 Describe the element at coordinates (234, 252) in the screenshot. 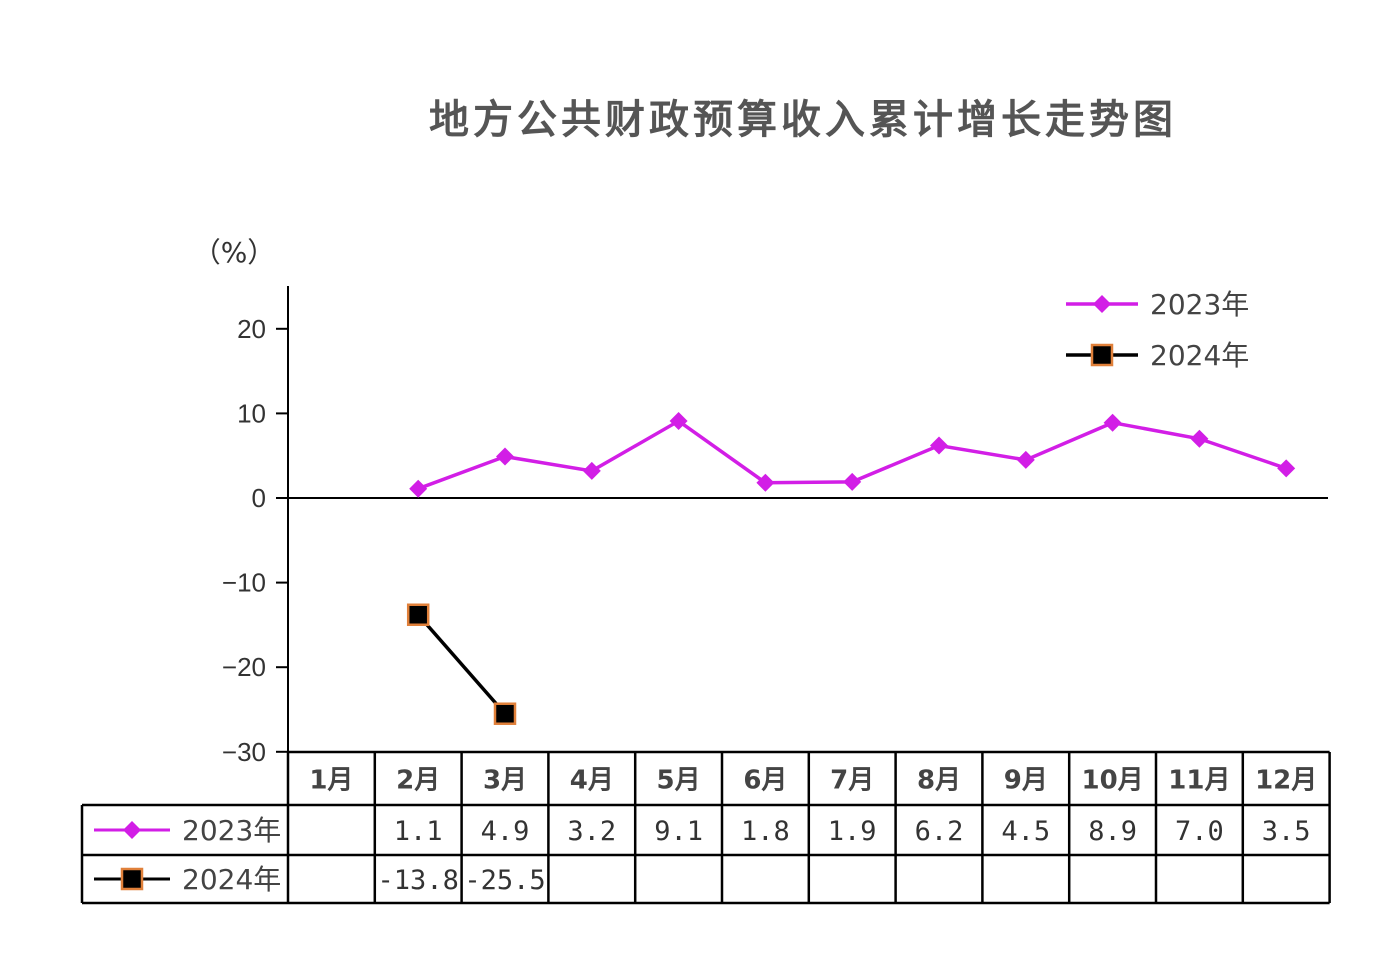

I see `y-axis-unit: （%）` at that location.